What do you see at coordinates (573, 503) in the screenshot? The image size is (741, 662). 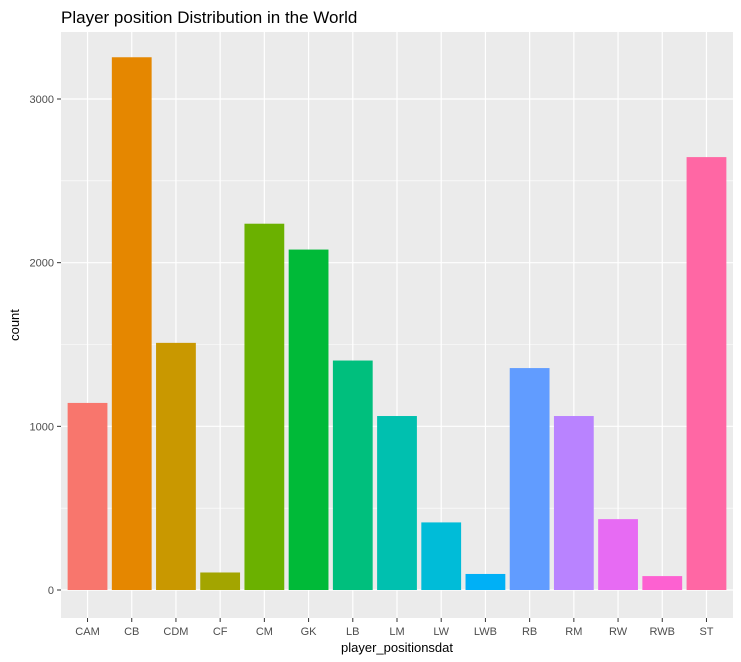 I see `bar-rm` at bounding box center [573, 503].